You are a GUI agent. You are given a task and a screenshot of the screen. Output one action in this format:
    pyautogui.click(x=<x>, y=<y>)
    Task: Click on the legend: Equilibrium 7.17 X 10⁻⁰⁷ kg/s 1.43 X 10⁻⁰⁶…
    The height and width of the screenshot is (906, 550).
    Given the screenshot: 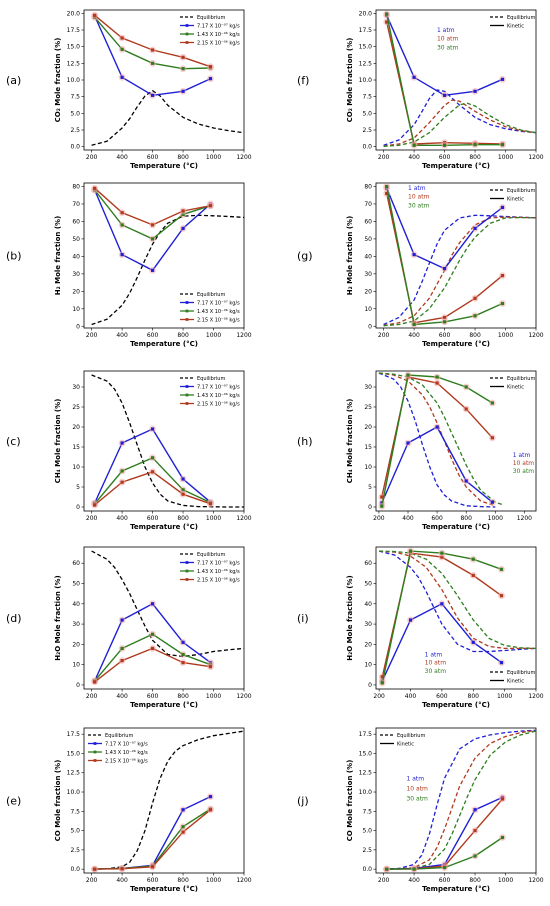 What is the action you would take?
    pyautogui.click(x=118, y=748)
    